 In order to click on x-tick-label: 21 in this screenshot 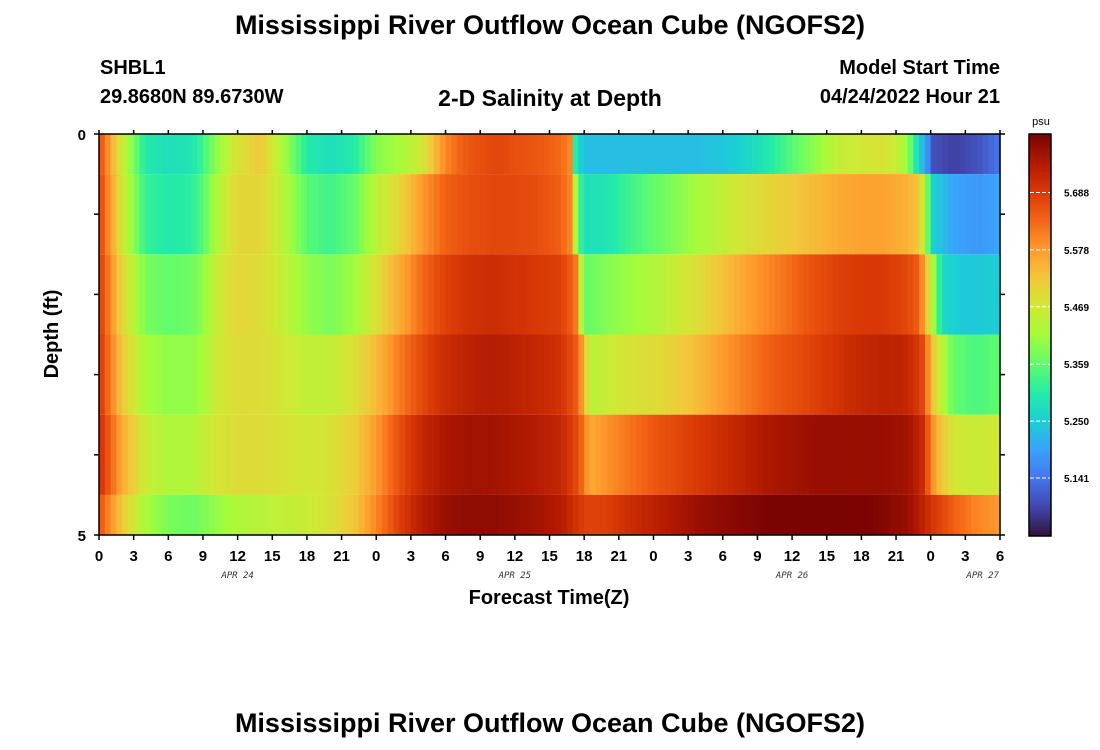, I will do `click(896, 556)`.